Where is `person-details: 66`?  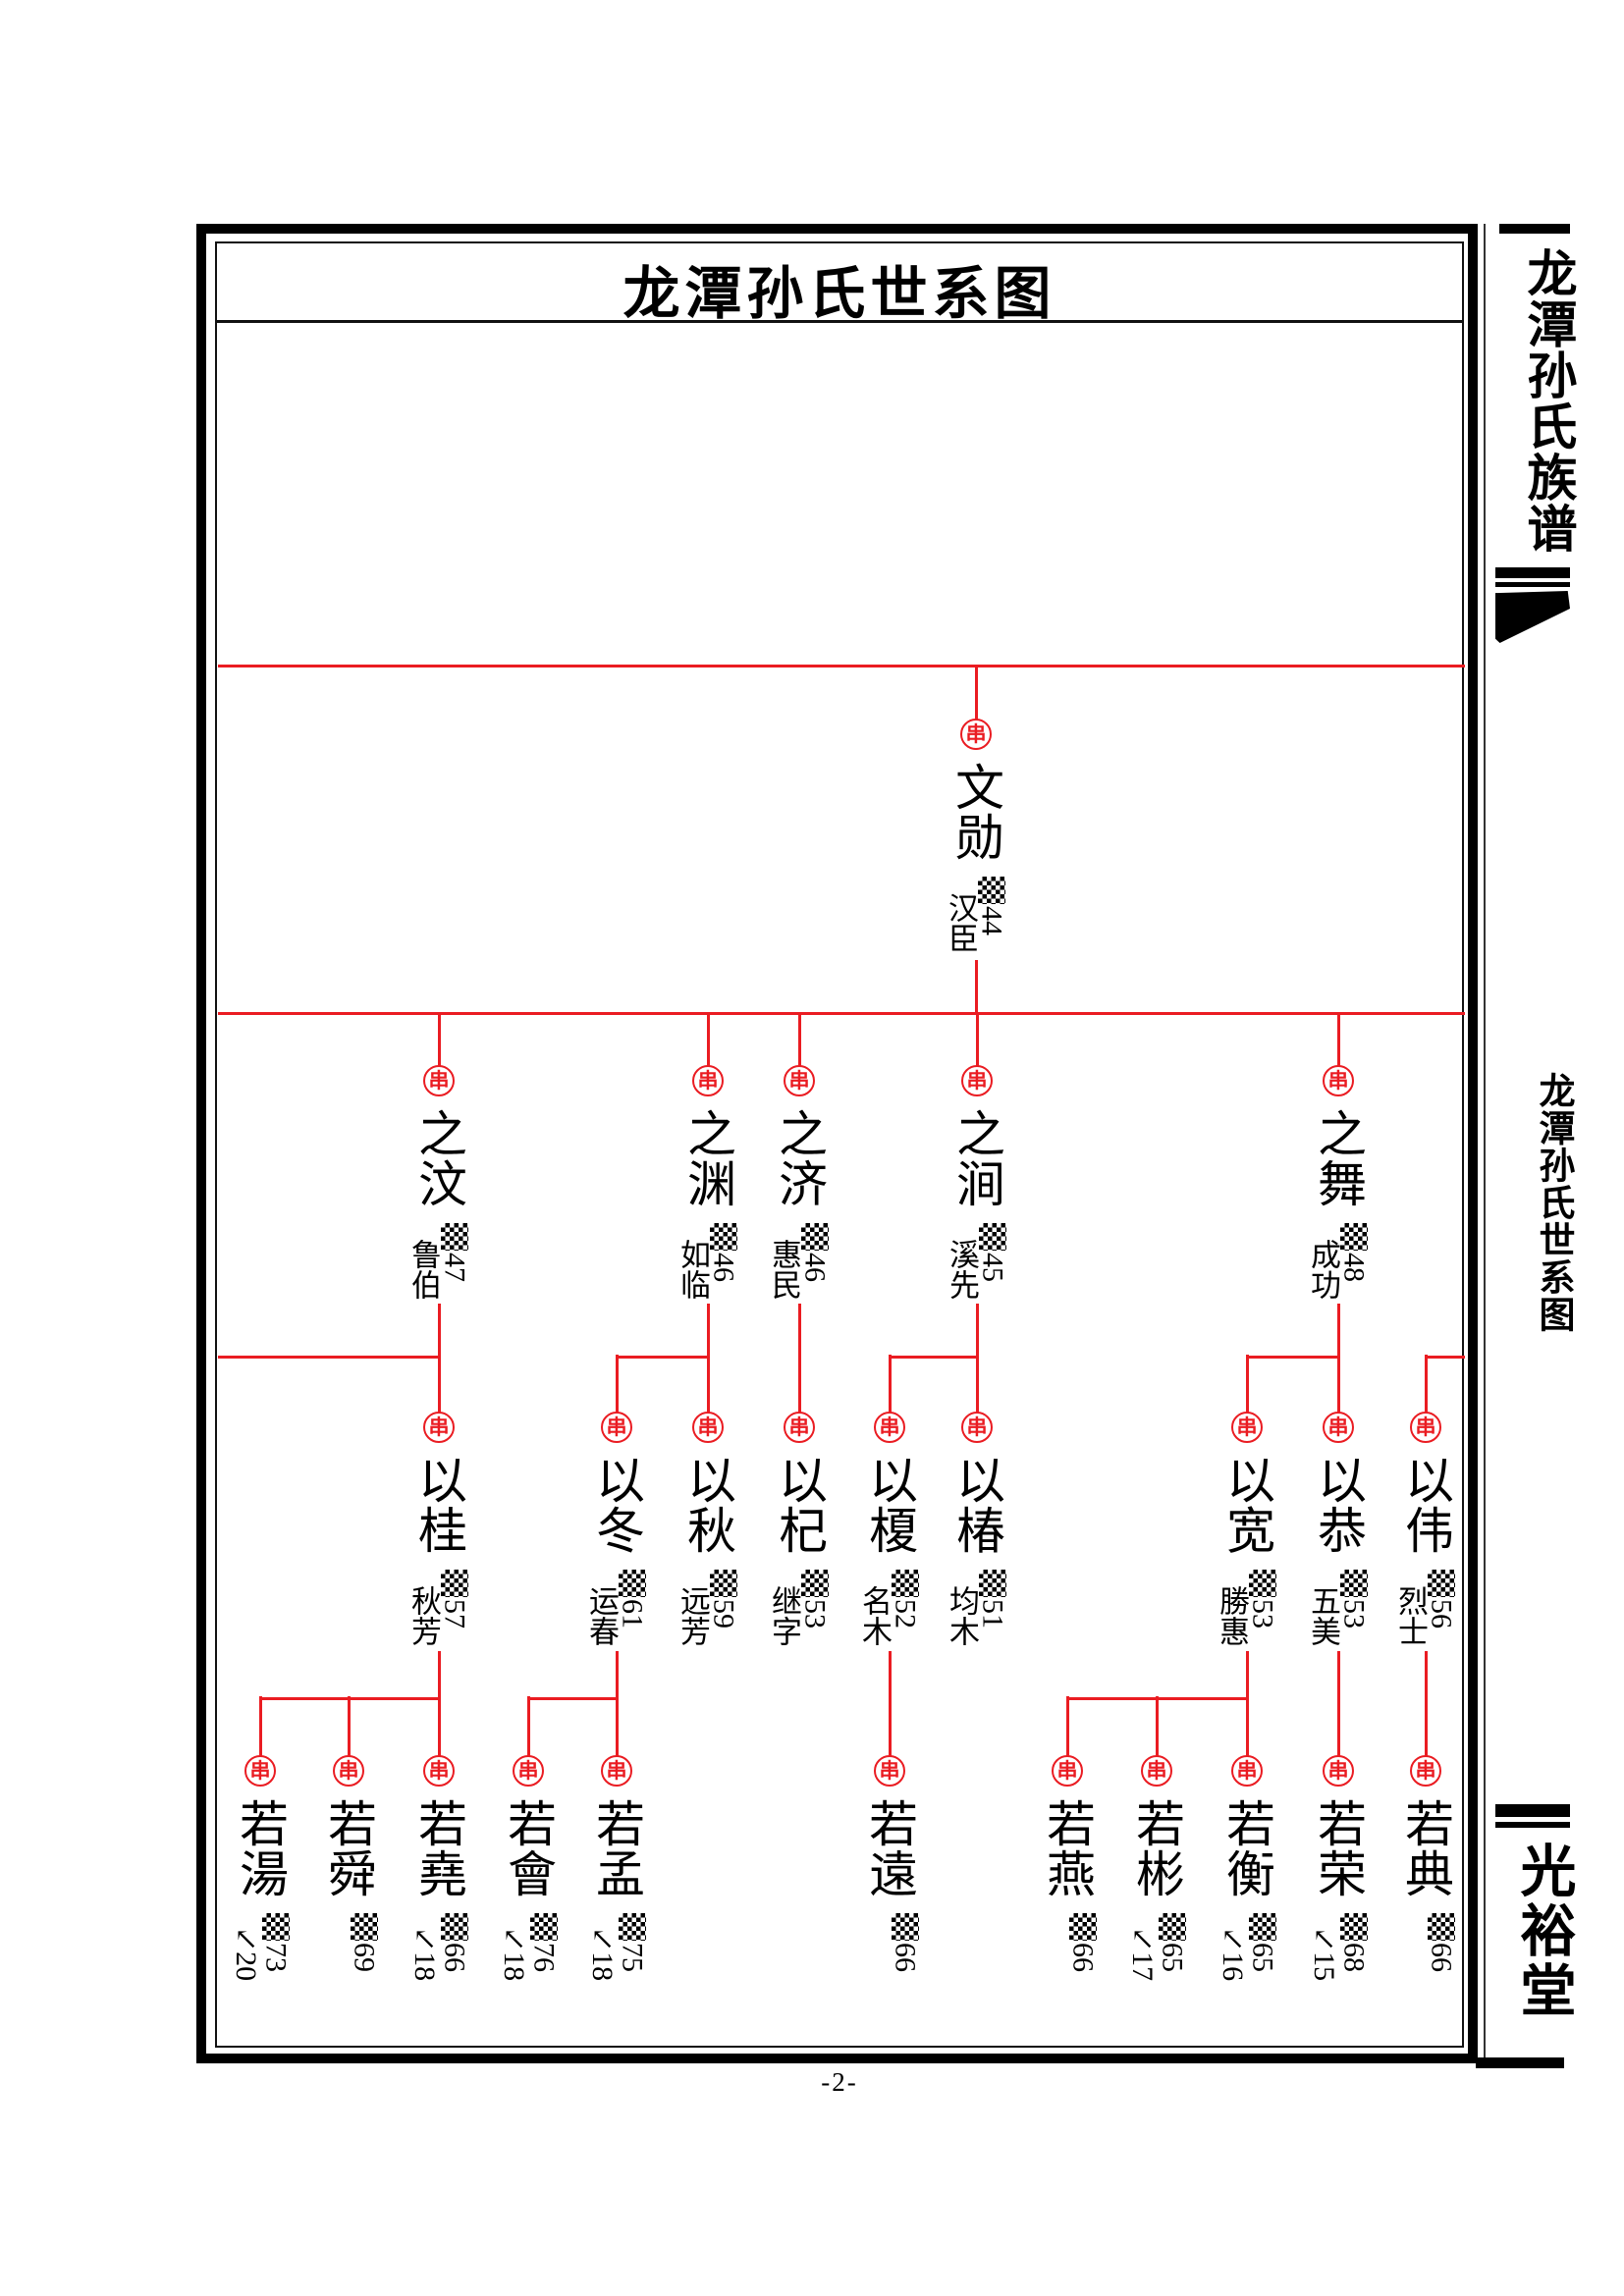 person-details: 66 is located at coordinates (890, 1942).